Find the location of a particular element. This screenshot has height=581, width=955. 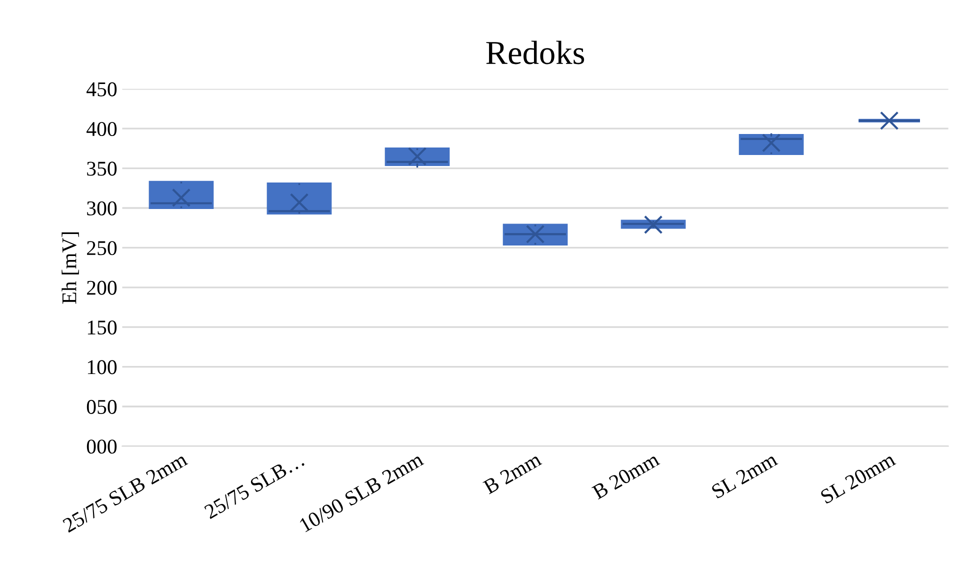

y-tick-label: 150 is located at coordinates (102, 327).